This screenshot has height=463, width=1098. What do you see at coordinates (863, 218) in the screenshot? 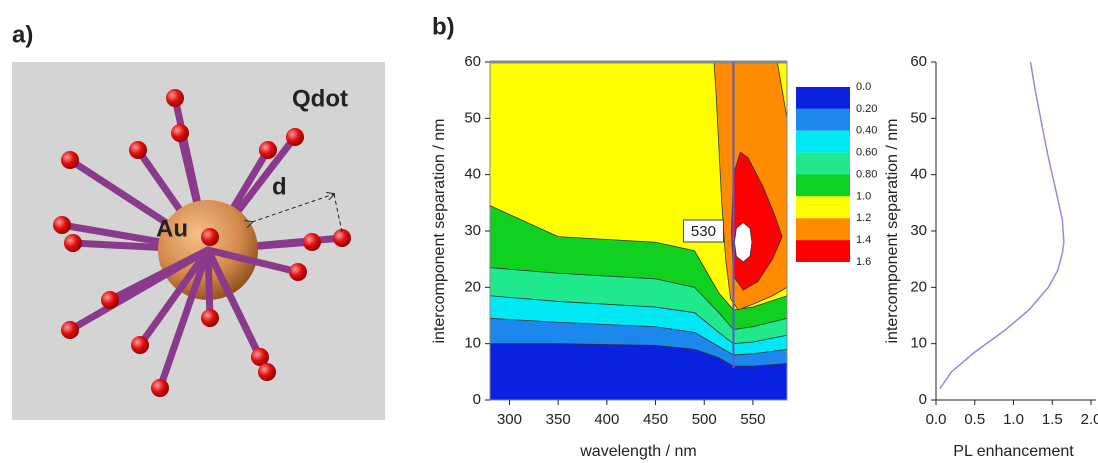
I see `colorbar-label: 1.2` at bounding box center [863, 218].